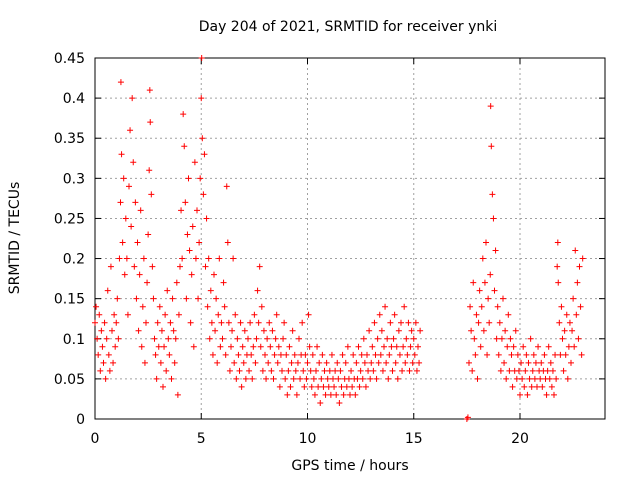 Image resolution: width=640 pixels, height=480 pixels. Describe the element at coordinates (15, 238) in the screenshot. I see `y-axis-label: SRMTID / TECUs` at that location.